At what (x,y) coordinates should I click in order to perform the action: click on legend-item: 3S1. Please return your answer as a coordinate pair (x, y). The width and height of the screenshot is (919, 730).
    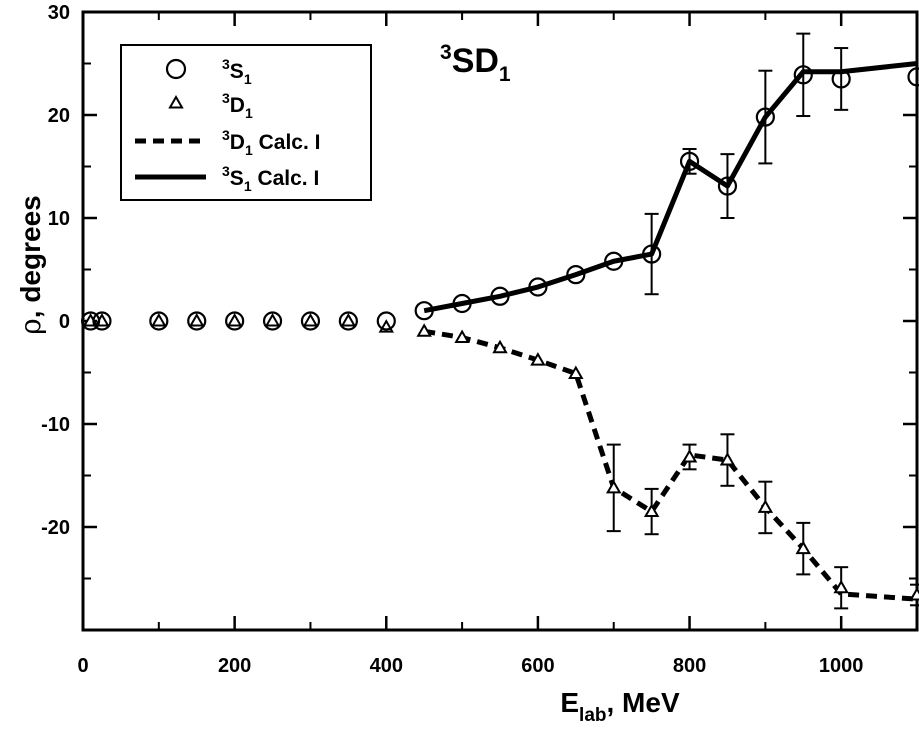
    Looking at the image, I should click on (208, 71).